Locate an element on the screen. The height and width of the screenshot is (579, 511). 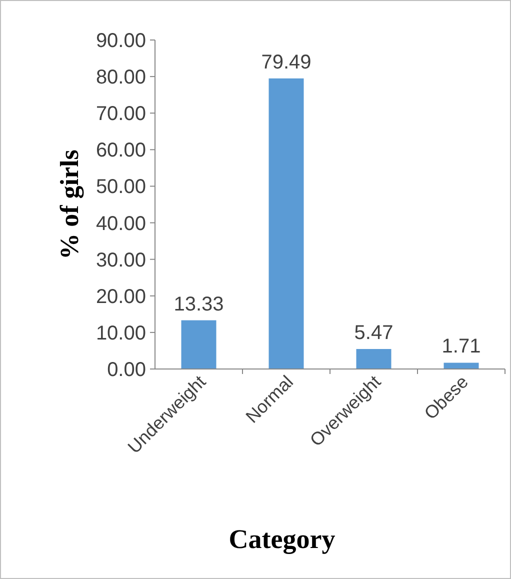
y-tick-label: 0.00 is located at coordinates (126, 370).